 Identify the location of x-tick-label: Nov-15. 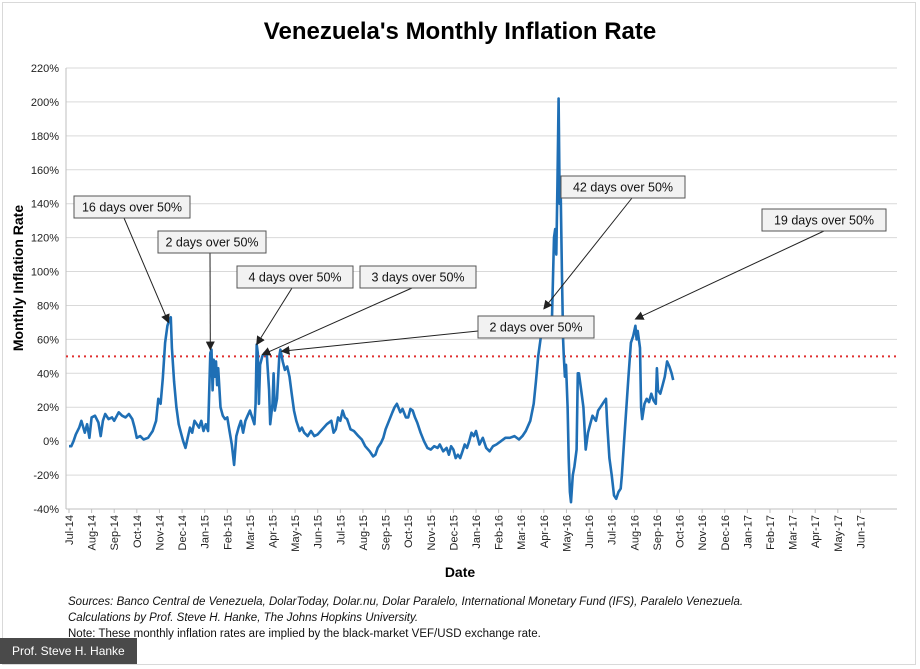
(432, 532).